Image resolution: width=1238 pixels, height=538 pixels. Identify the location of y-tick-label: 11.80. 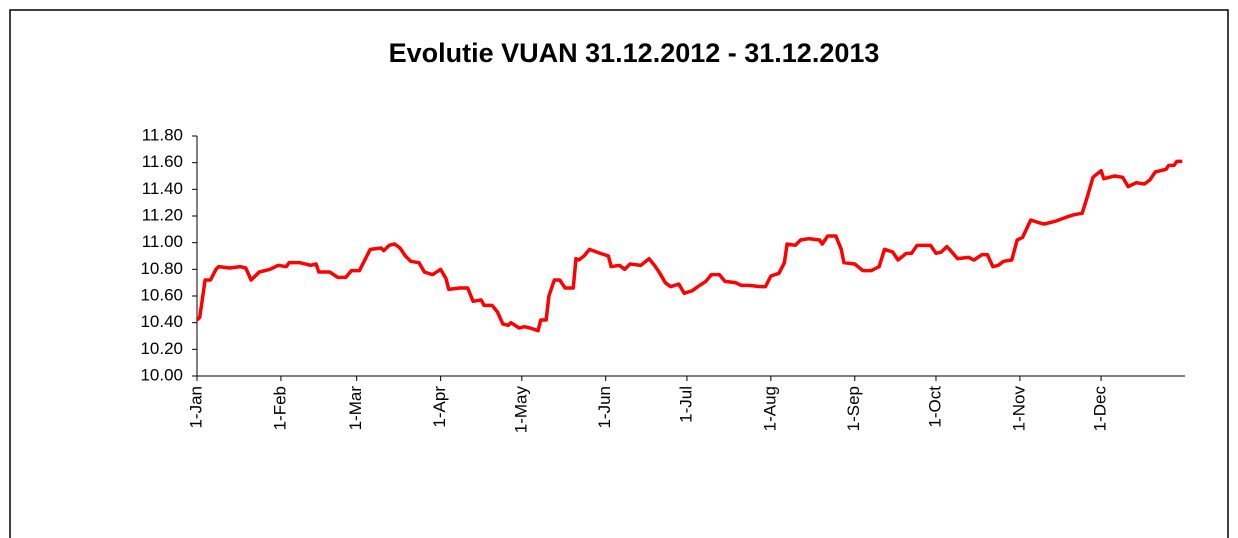
(162, 134).